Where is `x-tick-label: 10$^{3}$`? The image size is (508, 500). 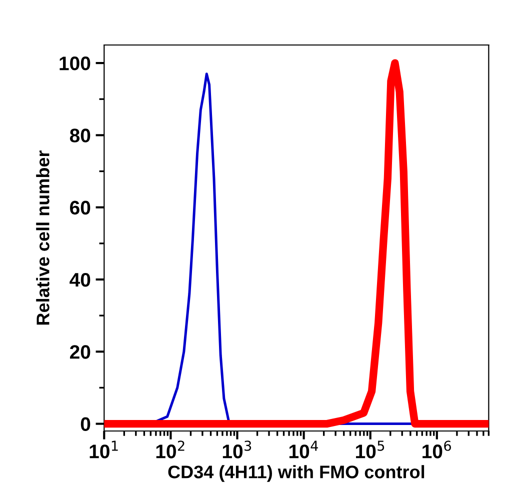 x-tick-label: 10$^{3}$ is located at coordinates (237, 449).